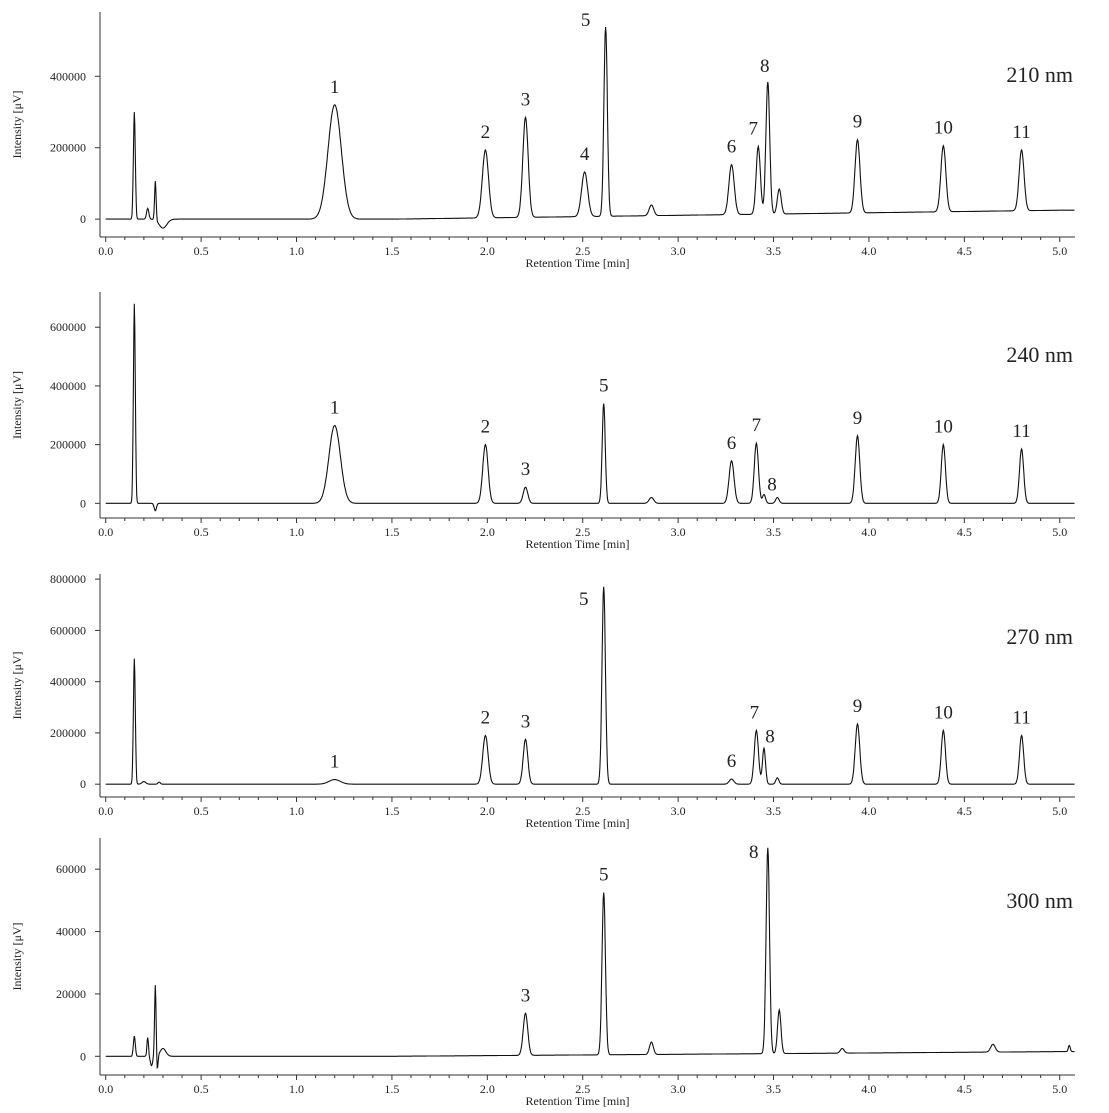  What do you see at coordinates (1039, 900) in the screenshot?
I see `wavelength-annotation: 300 nm` at bounding box center [1039, 900].